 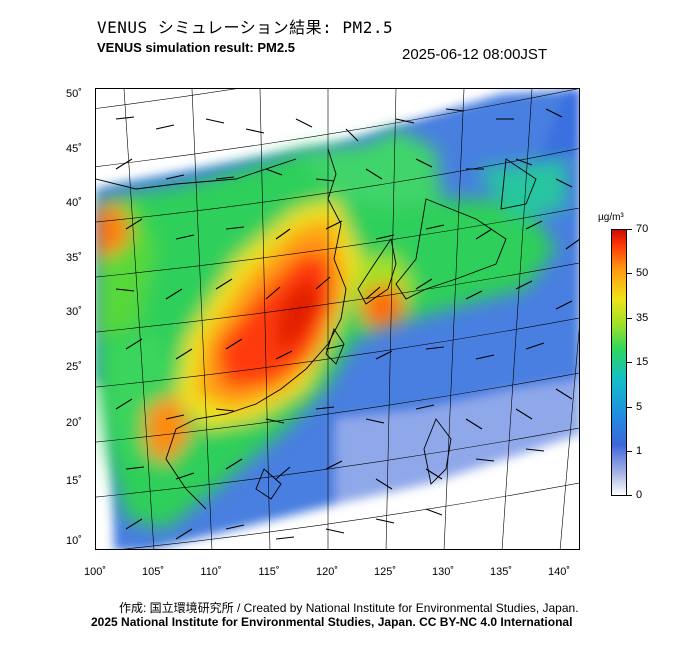 I want to click on legend-label-35: 35, so click(x=642, y=318).